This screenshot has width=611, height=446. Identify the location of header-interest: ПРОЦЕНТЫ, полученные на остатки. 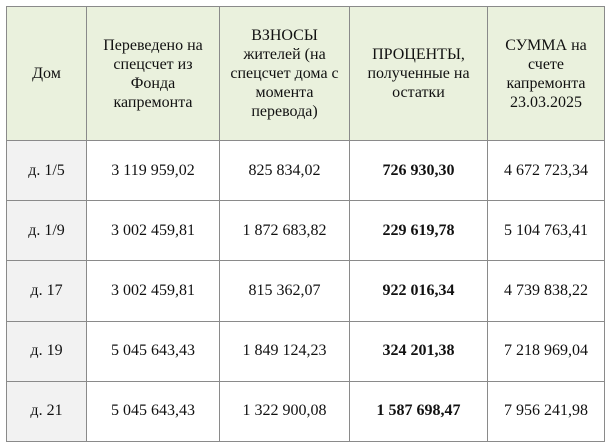
(418, 73).